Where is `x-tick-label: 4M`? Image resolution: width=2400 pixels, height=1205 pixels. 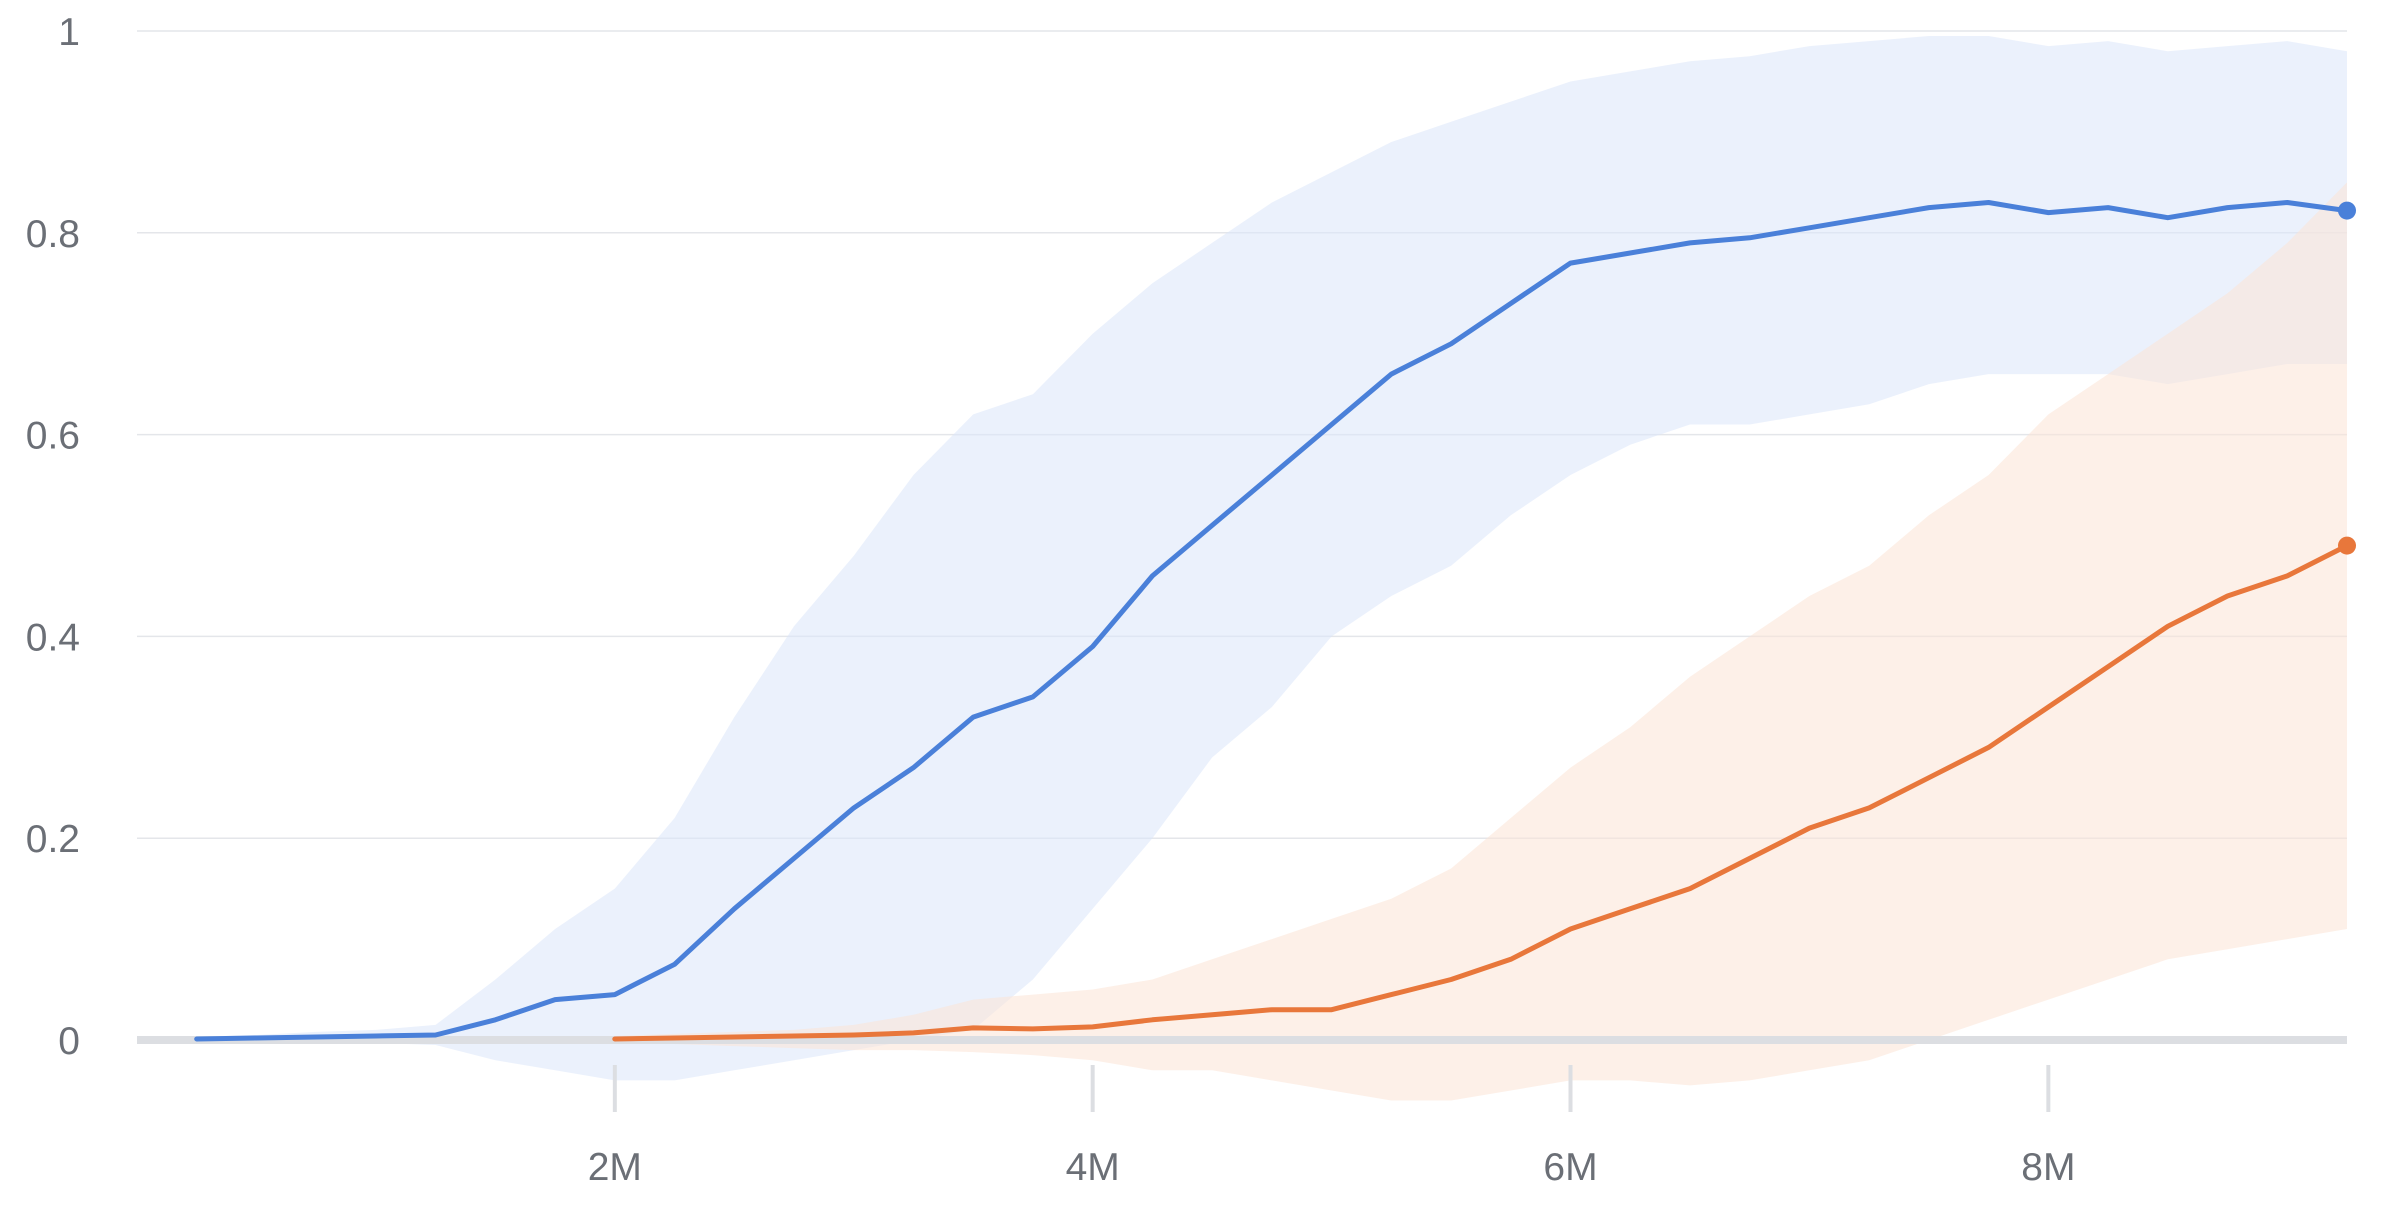 x-tick-label: 4M is located at coordinates (1093, 1167).